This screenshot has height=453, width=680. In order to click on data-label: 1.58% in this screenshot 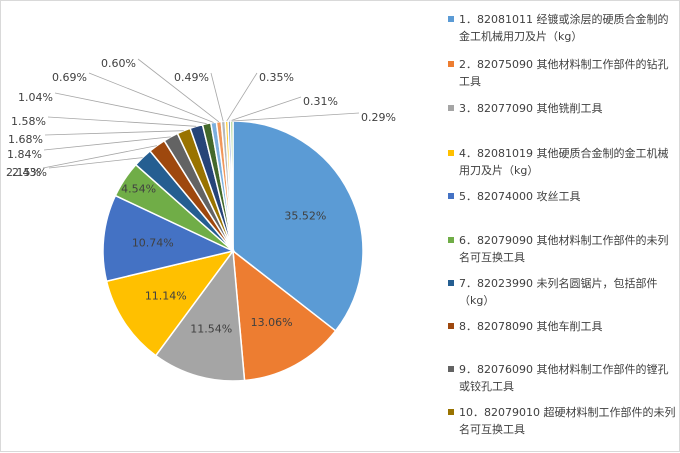, I will do `click(28, 121)`.